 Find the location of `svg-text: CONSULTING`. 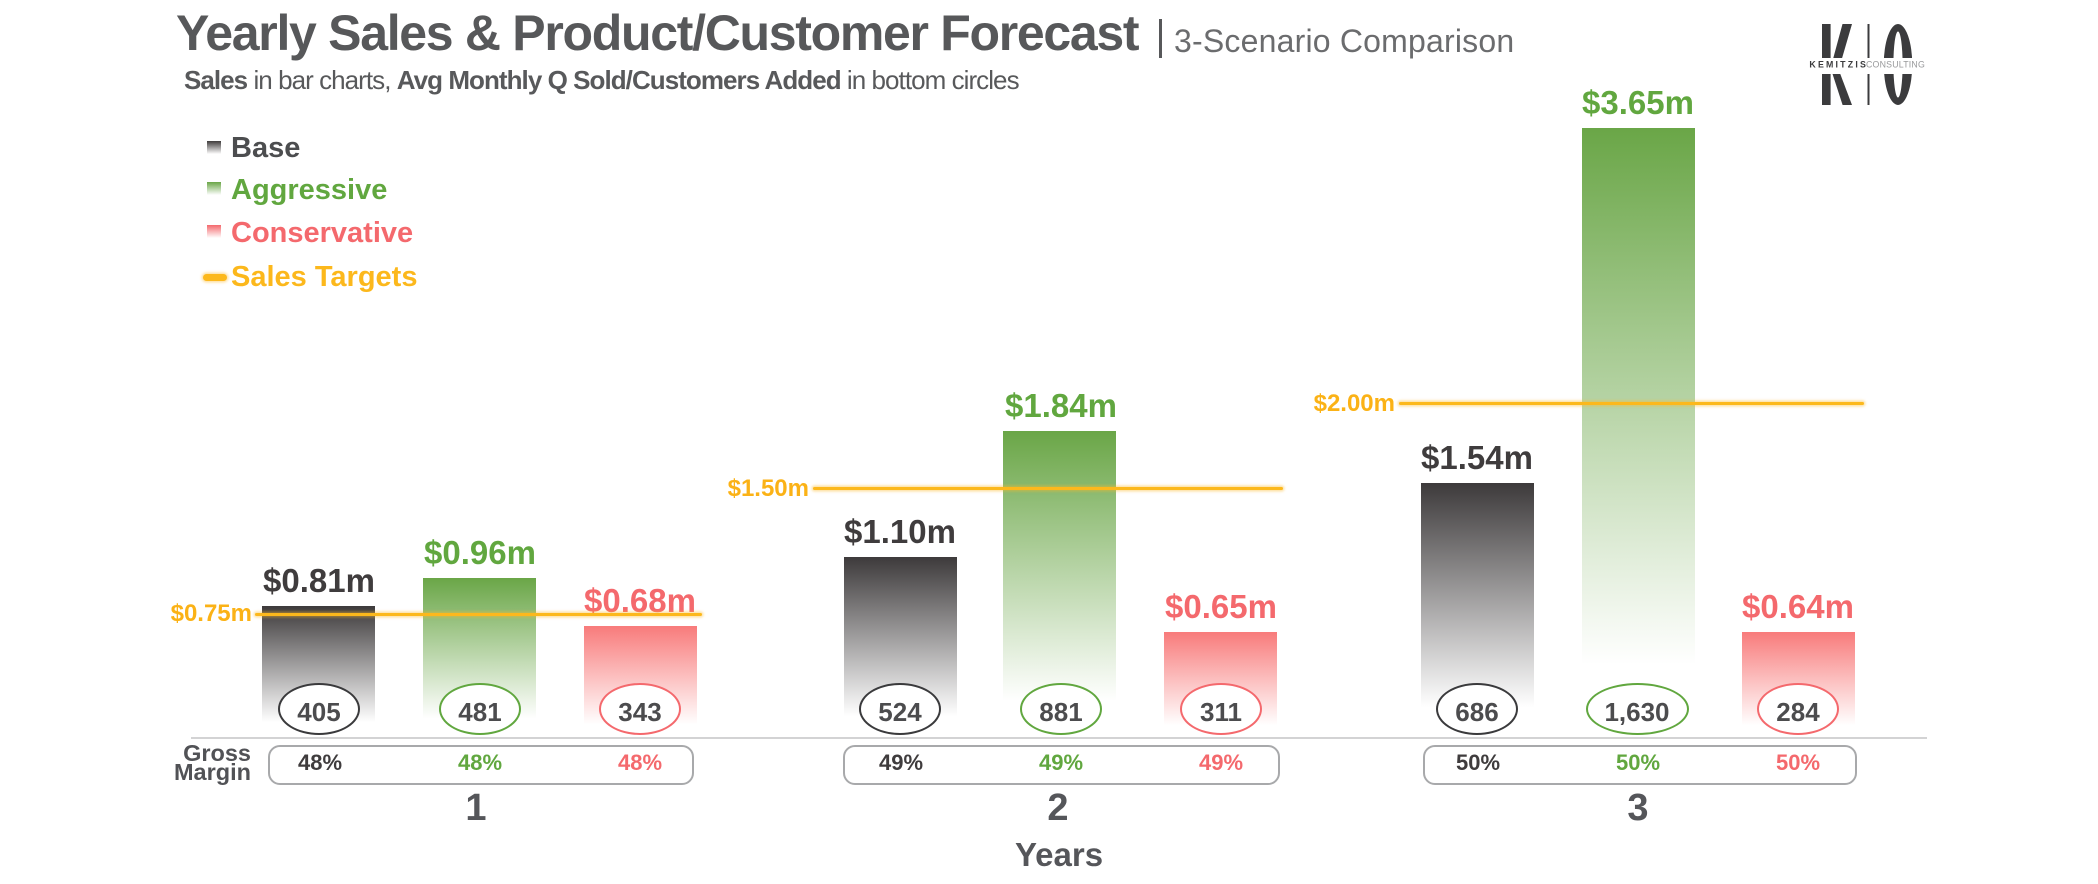

svg-text: CONSULTING is located at coordinates (1895, 65).